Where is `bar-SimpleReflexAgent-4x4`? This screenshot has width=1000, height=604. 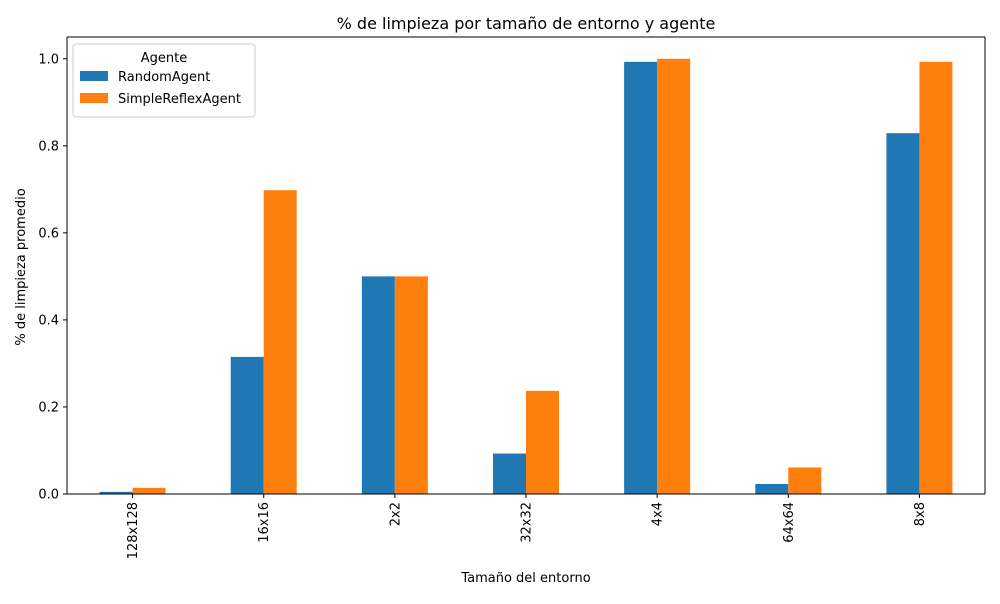
bar-SimpleReflexAgent-4x4 is located at coordinates (674, 276).